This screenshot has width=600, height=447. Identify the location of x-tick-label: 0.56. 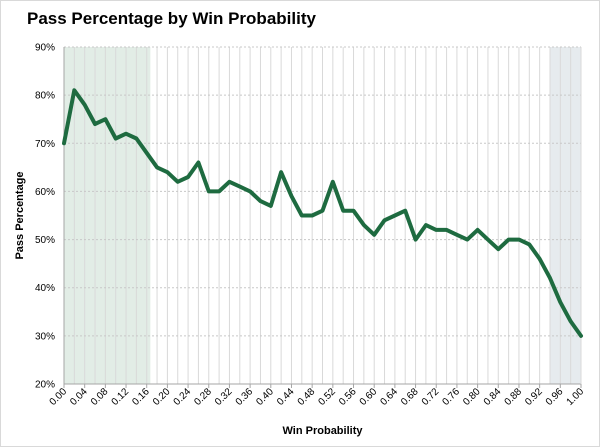
(348, 397).